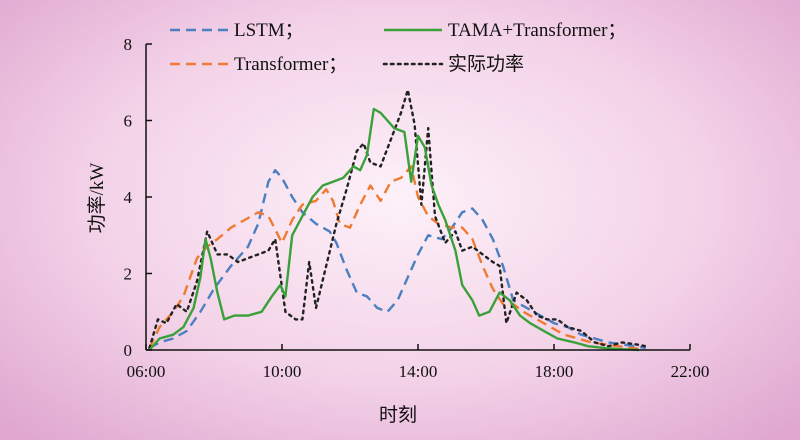 The image size is (800, 440). What do you see at coordinates (554, 371) in the screenshot?
I see `x-tick-label: 18:00` at bounding box center [554, 371].